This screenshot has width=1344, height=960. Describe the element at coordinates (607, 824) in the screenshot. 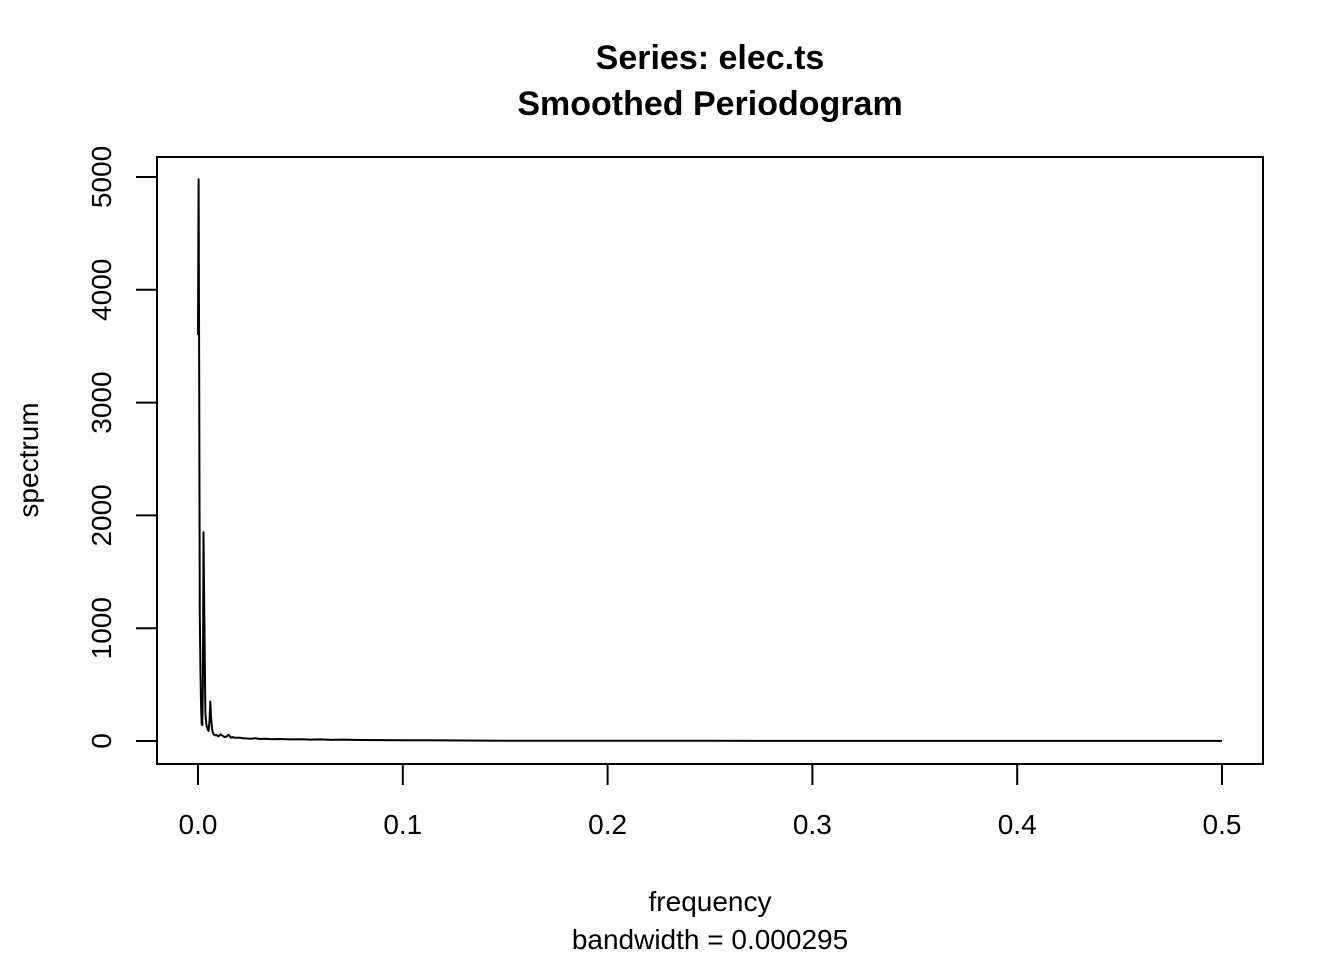

I see `x-tick-label: 0.2` at that location.